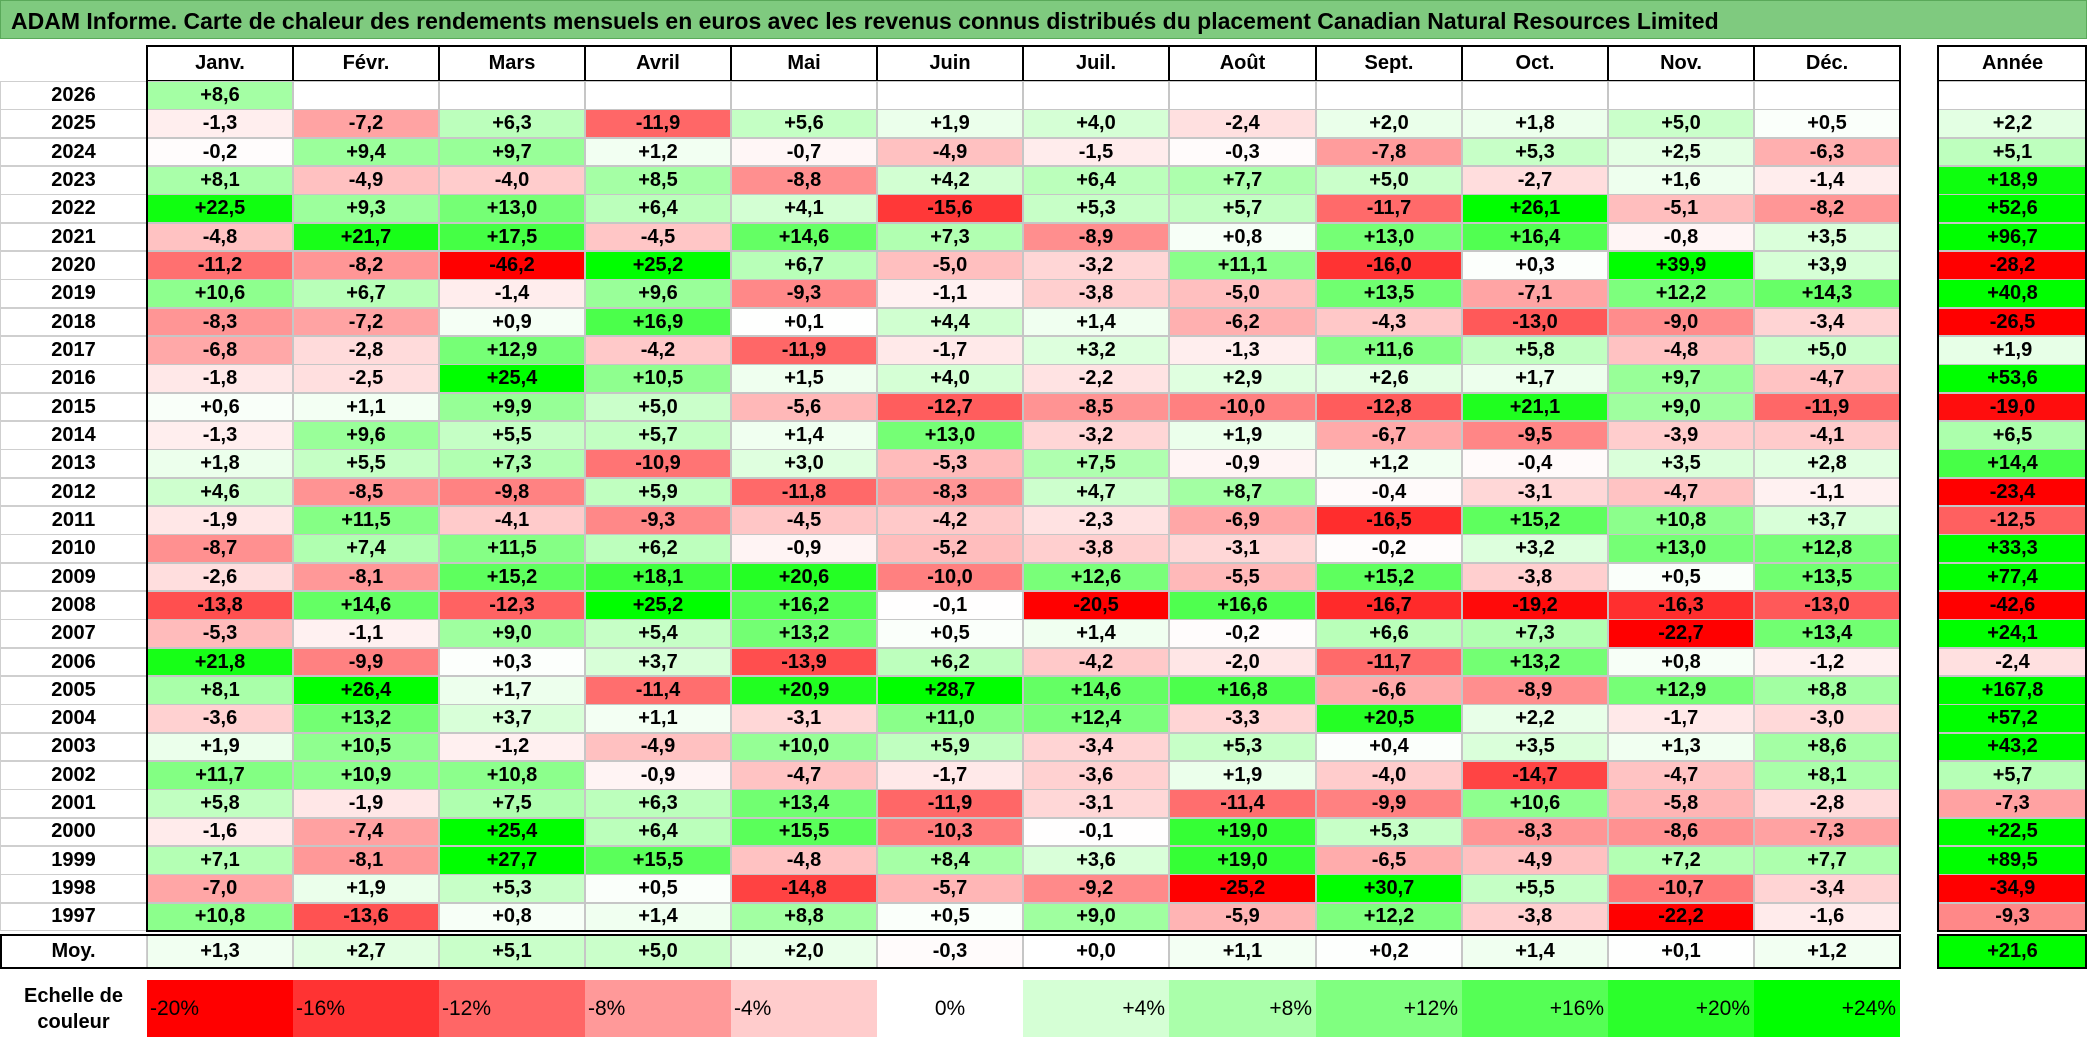  Describe the element at coordinates (1096, 435) in the screenshot. I see `heatmap-cell: -3,2` at that location.